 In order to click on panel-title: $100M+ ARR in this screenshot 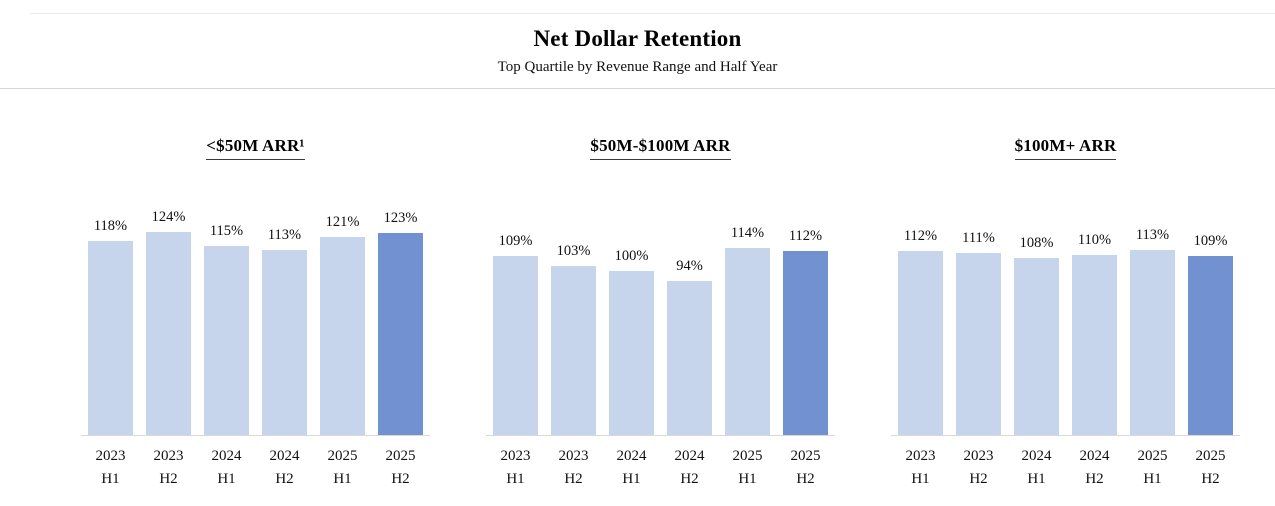, I will do `click(1065, 148)`.